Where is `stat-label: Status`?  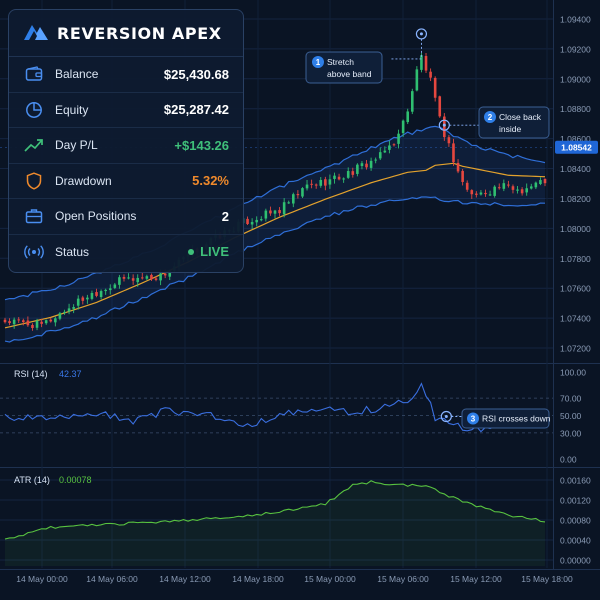 stat-label: Status is located at coordinates (72, 251).